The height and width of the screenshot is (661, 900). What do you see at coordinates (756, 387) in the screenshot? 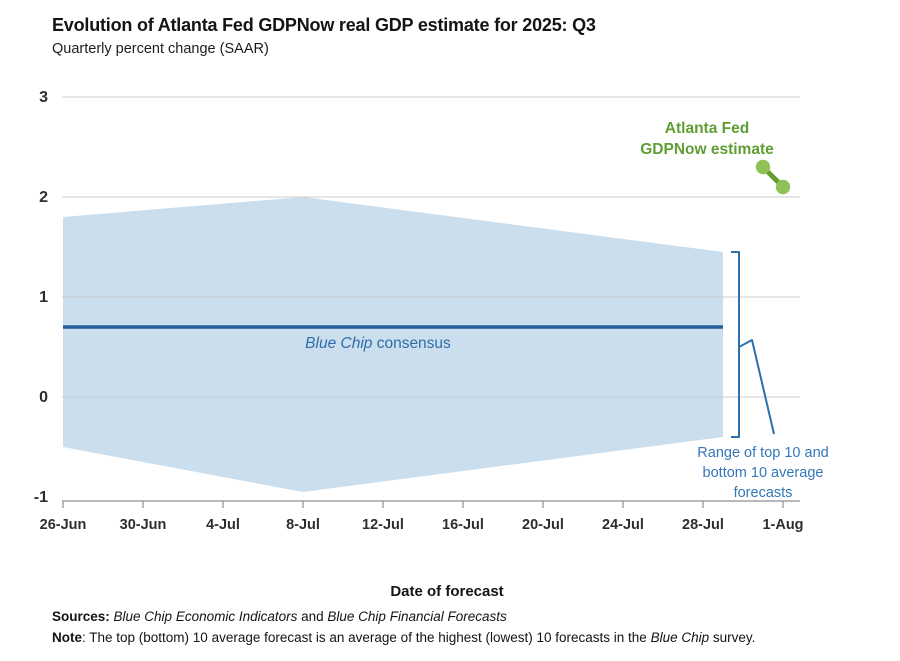
I see `range-pointer` at bounding box center [756, 387].